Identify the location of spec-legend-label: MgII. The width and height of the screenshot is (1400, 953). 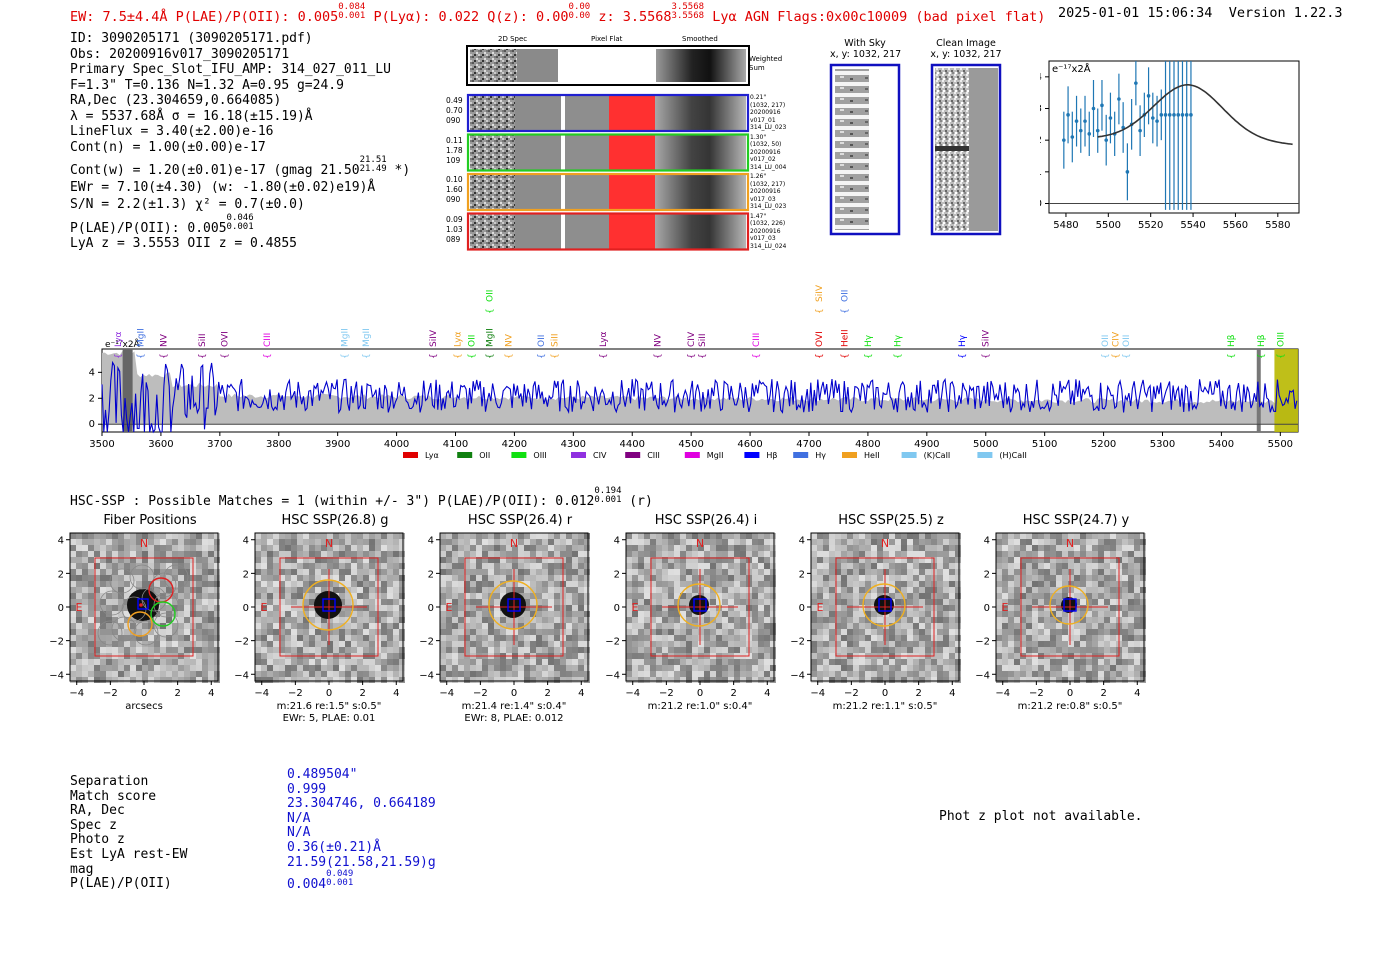
(715, 455).